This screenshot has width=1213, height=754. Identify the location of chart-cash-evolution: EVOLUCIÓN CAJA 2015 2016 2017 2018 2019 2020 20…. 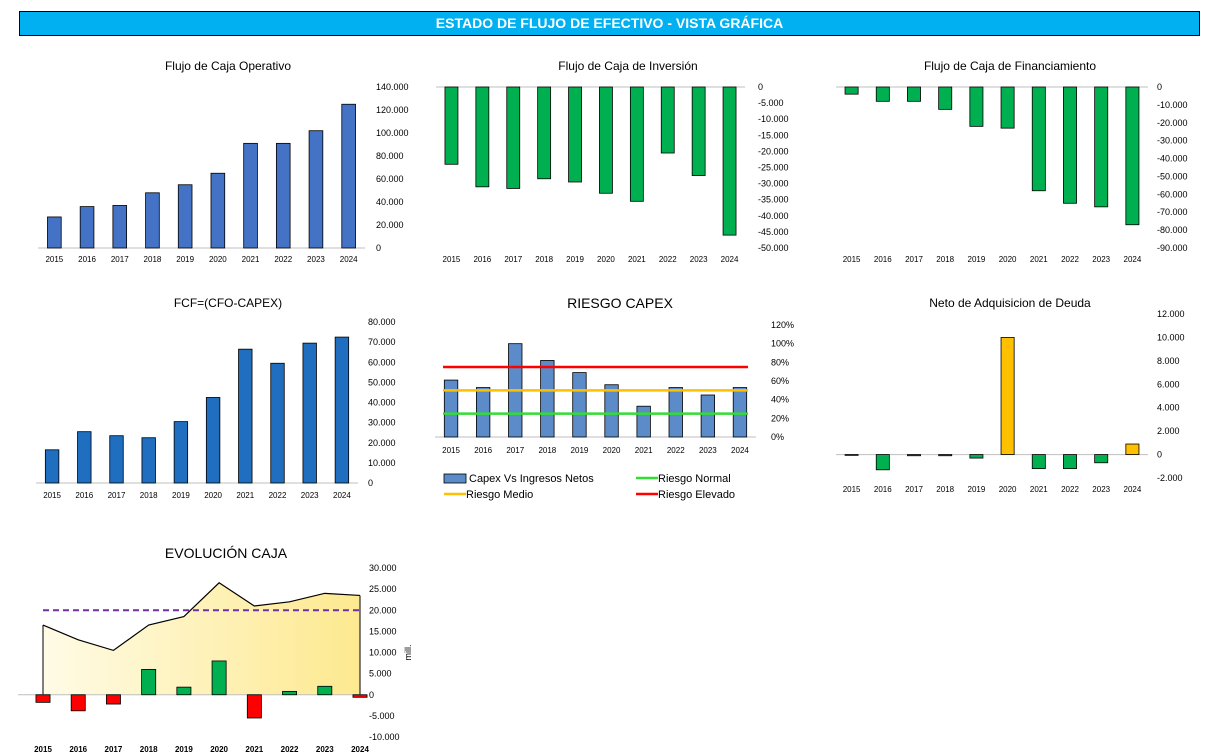
(218, 647).